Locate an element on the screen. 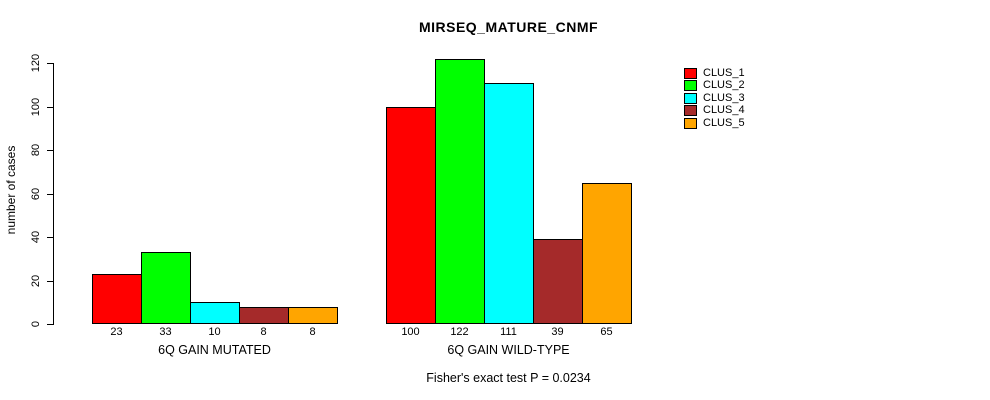 This screenshot has width=990, height=400. bar-value-label: 111 is located at coordinates (508, 332).